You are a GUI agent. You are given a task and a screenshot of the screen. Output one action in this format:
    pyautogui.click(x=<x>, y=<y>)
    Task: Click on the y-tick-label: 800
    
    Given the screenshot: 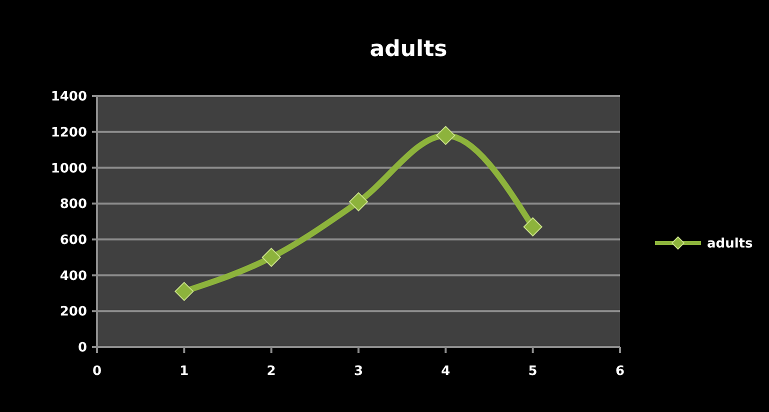 What is the action you would take?
    pyautogui.click(x=73, y=204)
    